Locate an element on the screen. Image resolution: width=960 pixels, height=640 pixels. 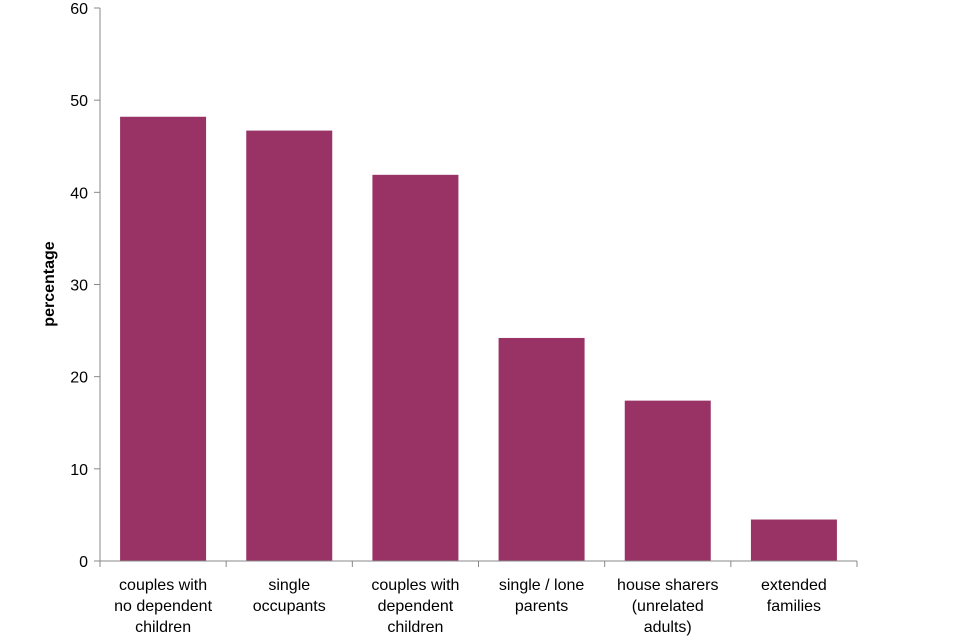
x-tick-label: no dependent is located at coordinates (163, 606).